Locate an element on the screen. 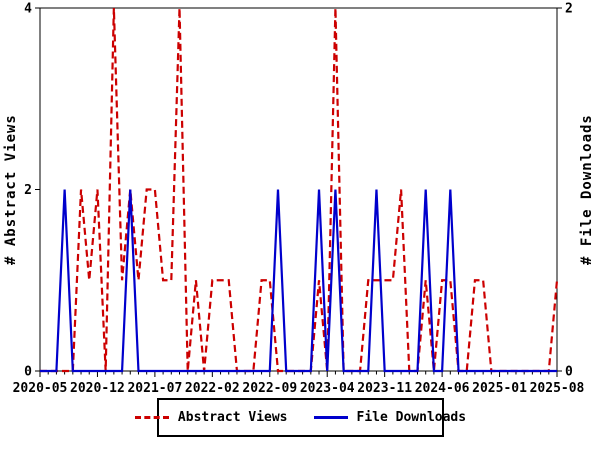  legend-item-file-downloads: File Downloads is located at coordinates (390, 417).